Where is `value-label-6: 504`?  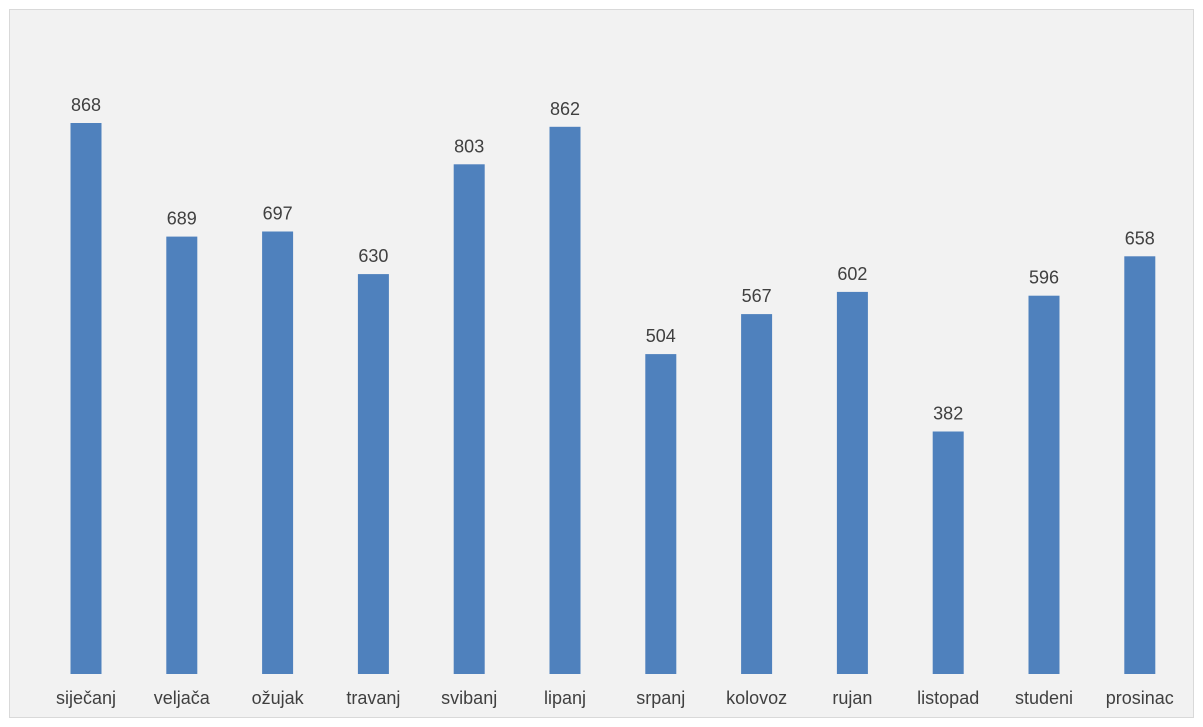 value-label-6: 504 is located at coordinates (661, 336).